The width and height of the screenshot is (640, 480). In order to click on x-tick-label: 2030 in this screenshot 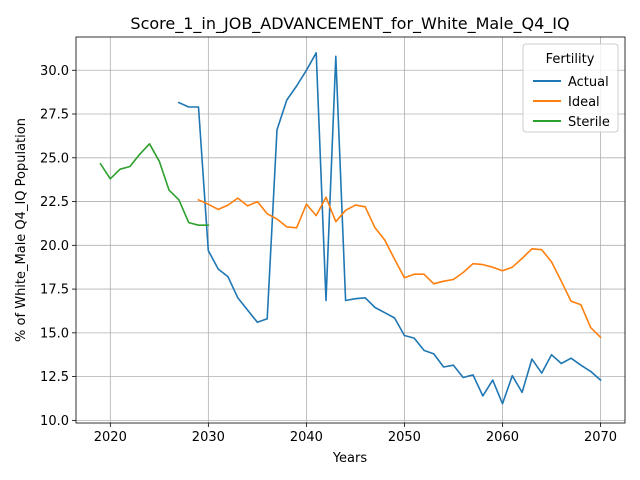, I will do `click(208, 437)`.